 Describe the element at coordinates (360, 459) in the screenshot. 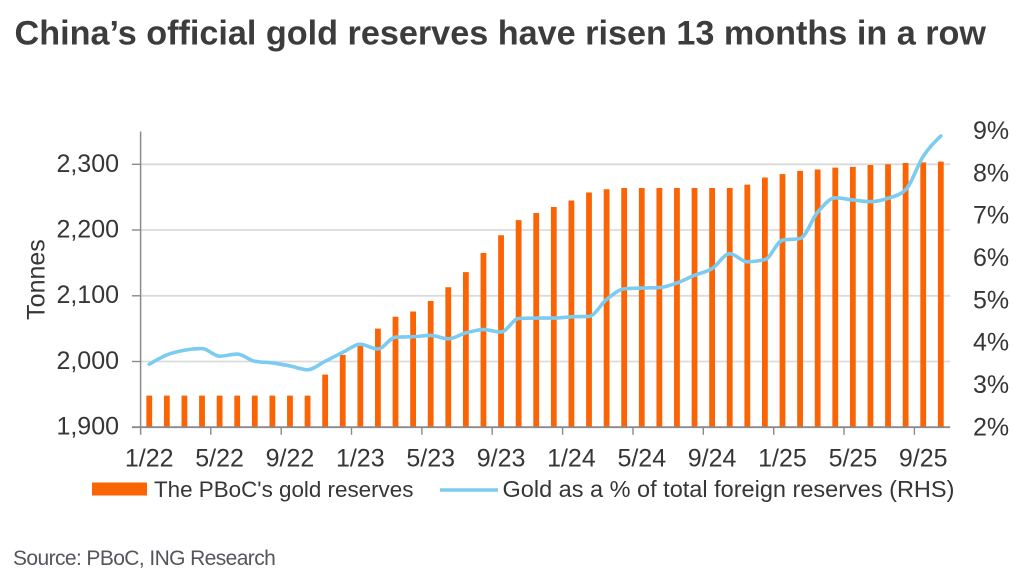

I see `svg-text: 1/23` at that location.